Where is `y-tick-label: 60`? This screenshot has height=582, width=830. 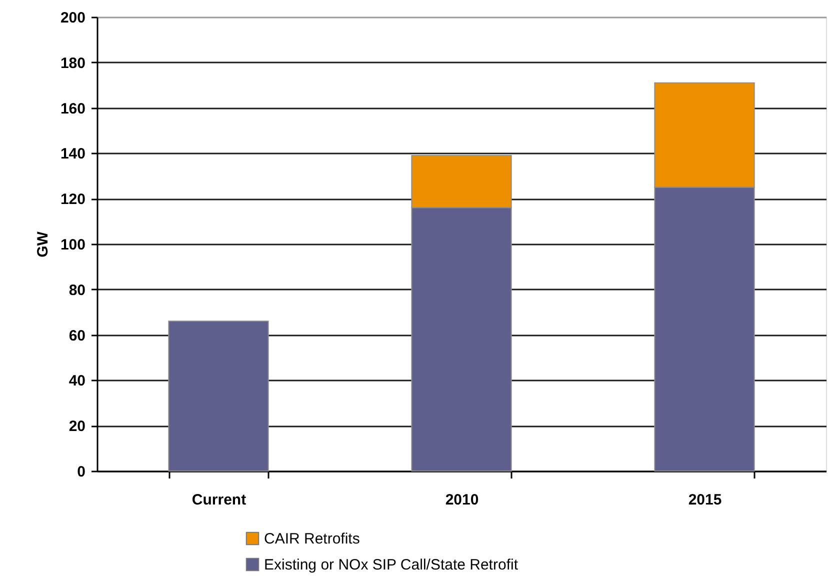 y-tick-label: 60 is located at coordinates (77, 335).